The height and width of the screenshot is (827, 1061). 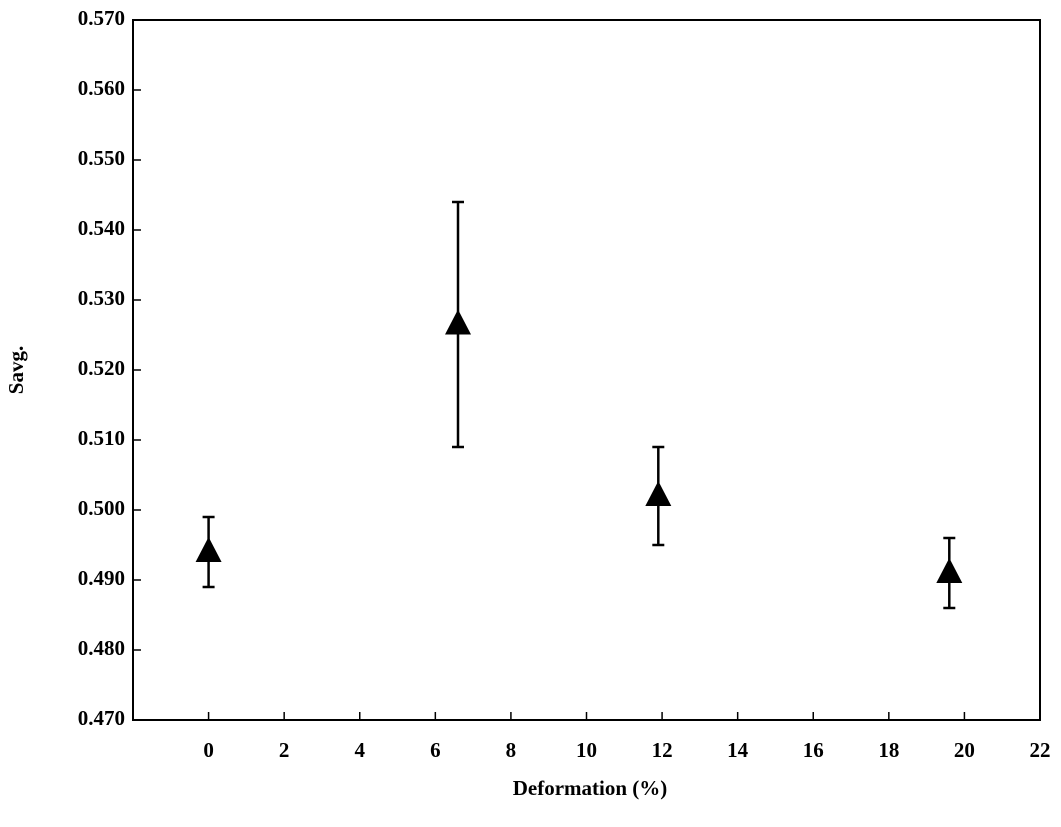 What do you see at coordinates (888, 750) in the screenshot?
I see `x-tick-label: 18` at bounding box center [888, 750].